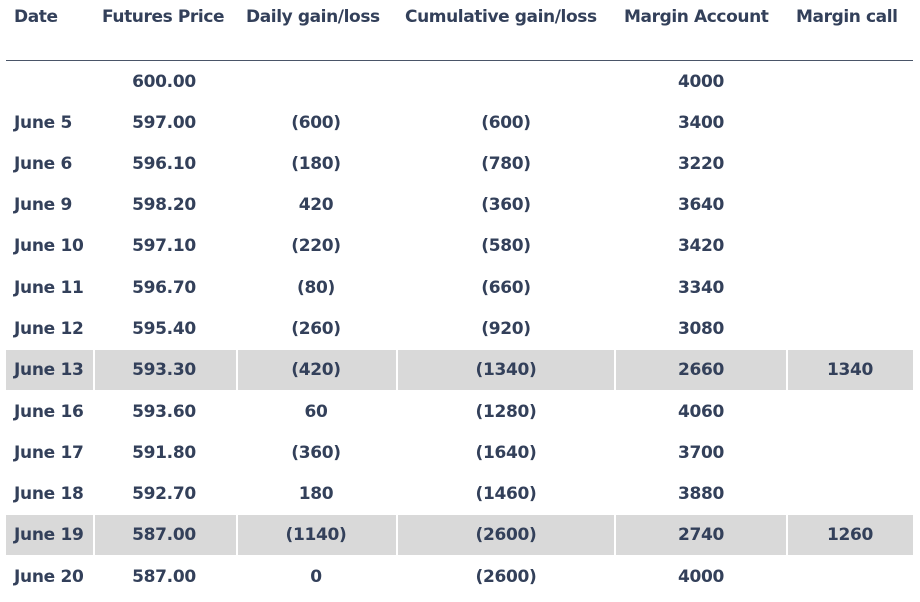  What do you see at coordinates (701, 412) in the screenshot?
I see `cell-margin-account: 4060` at bounding box center [701, 412].